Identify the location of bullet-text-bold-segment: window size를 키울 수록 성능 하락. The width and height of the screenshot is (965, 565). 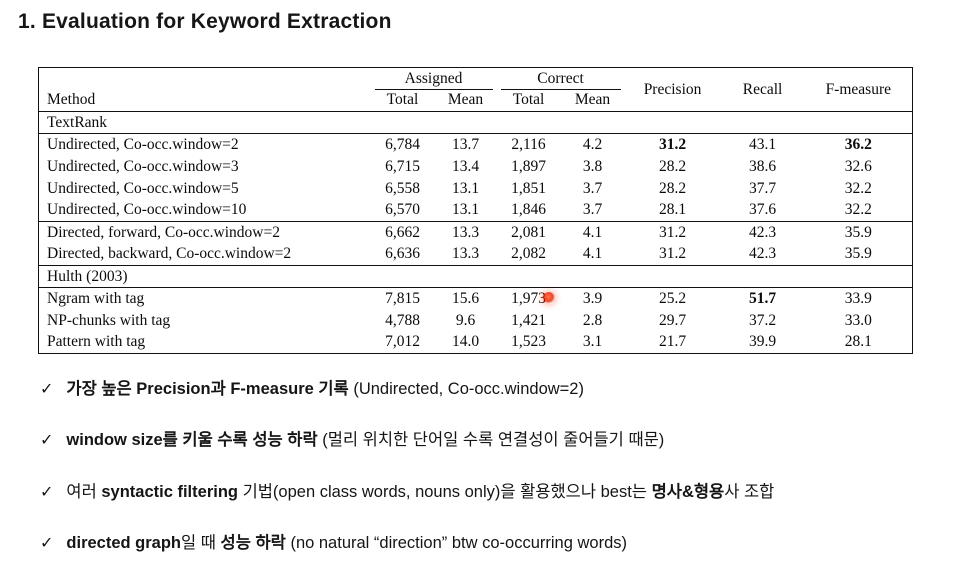
(192, 440).